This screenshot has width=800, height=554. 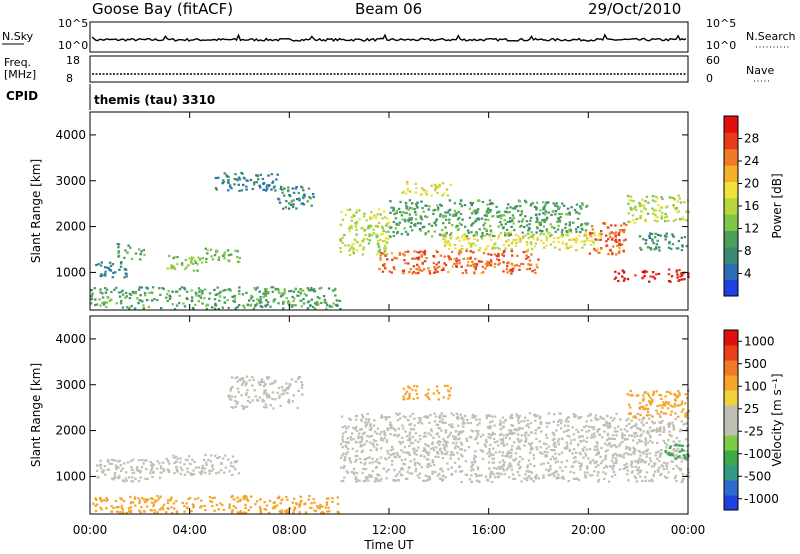 I want to click on ytick-label: 1000, so click(x=70, y=476).